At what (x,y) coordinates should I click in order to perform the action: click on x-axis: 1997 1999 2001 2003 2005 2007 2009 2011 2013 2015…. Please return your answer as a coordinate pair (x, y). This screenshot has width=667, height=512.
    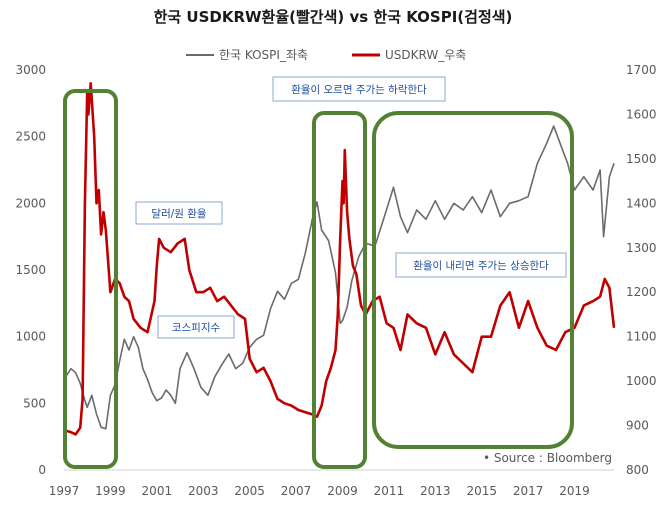
    Looking at the image, I should click on (319, 491).